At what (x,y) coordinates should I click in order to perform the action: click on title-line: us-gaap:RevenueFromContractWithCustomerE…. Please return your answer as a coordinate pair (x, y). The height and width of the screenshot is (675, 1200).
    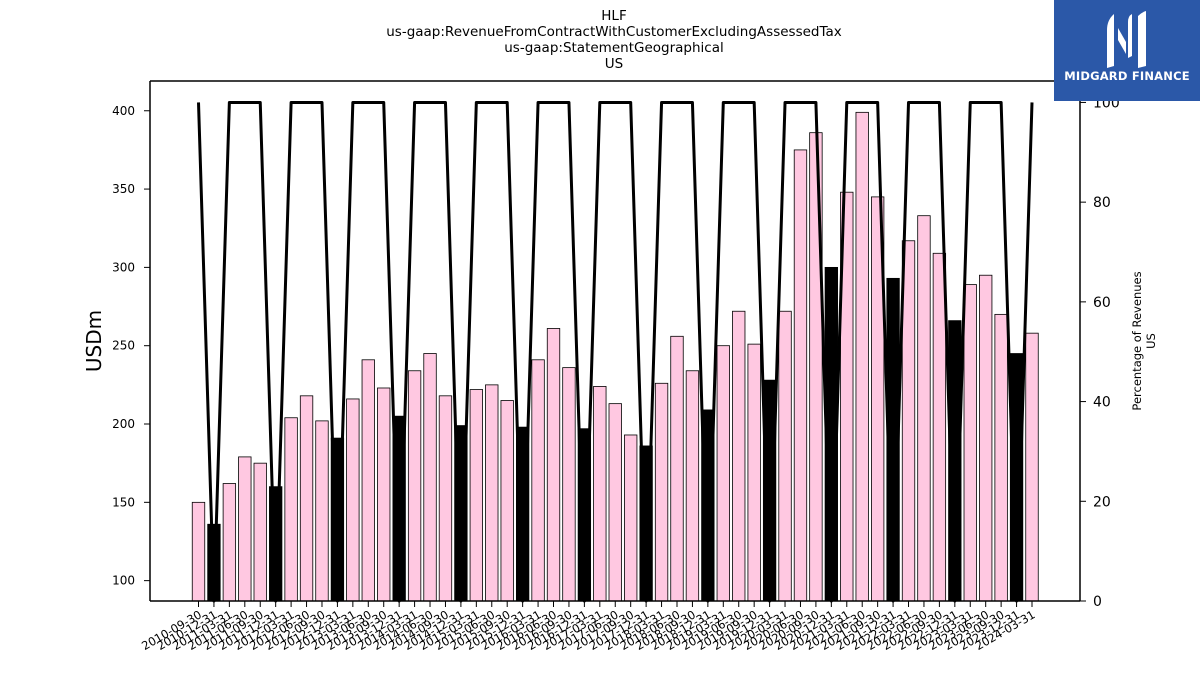
    Looking at the image, I should click on (614, 32).